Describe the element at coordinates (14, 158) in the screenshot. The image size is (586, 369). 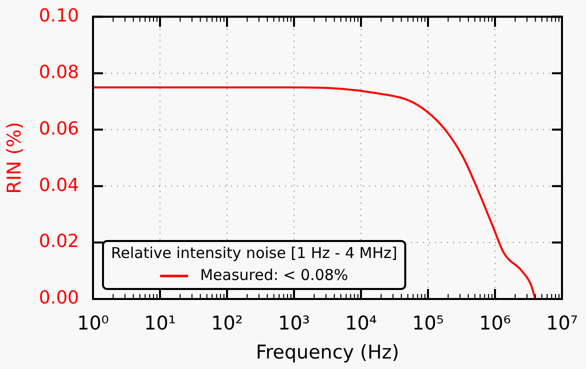
I see `y-axis-title: RIN (%)` at that location.